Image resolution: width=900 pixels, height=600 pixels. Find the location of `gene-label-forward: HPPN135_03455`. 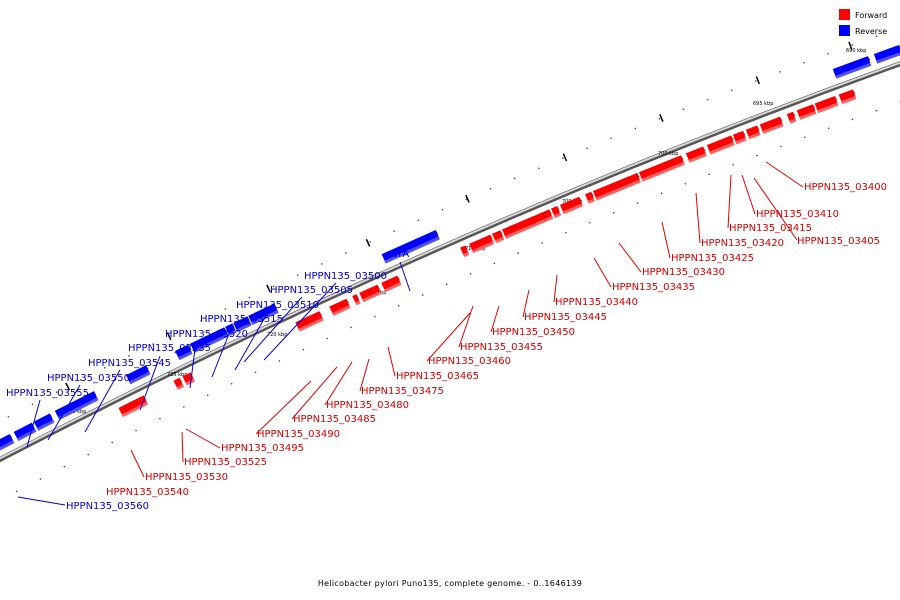

gene-label-forward: HPPN135_03455 is located at coordinates (501, 347).